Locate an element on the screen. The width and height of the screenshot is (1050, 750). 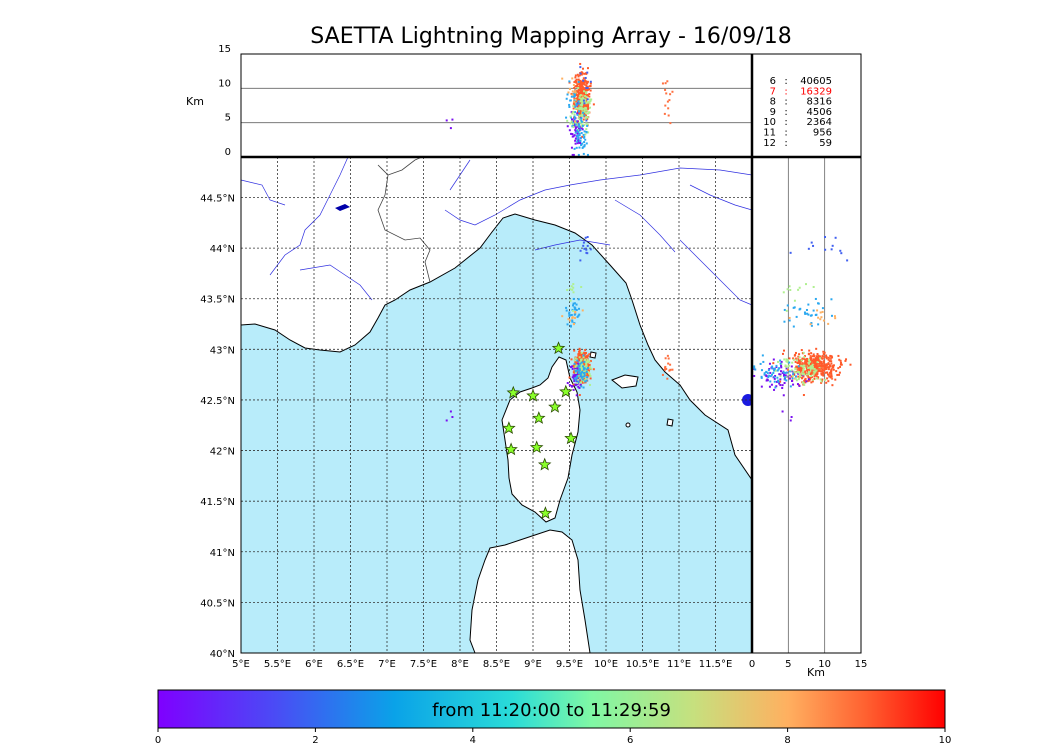
station-star is located at coordinates (513, 392).